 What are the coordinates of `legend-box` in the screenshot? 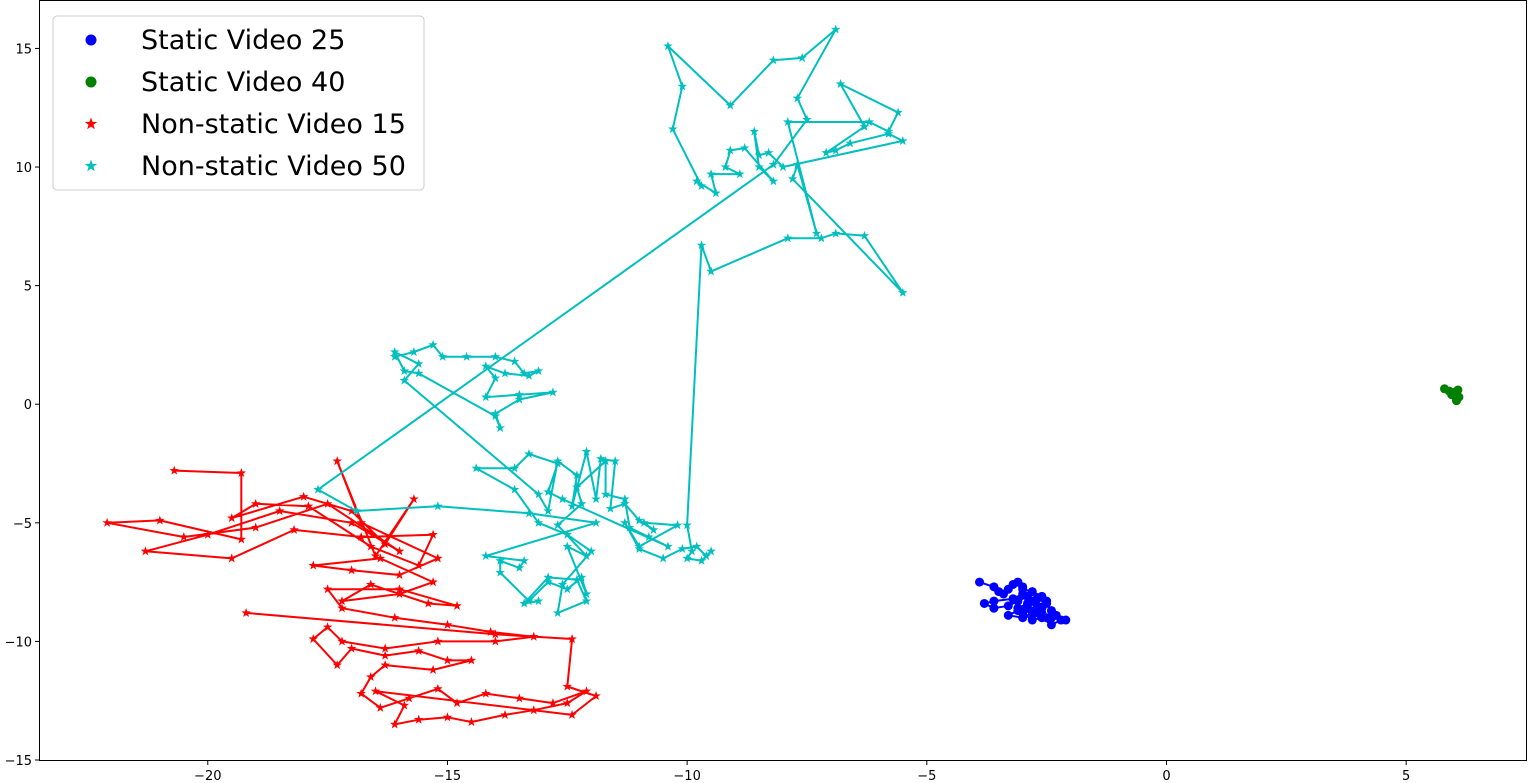 It's located at (238, 103).